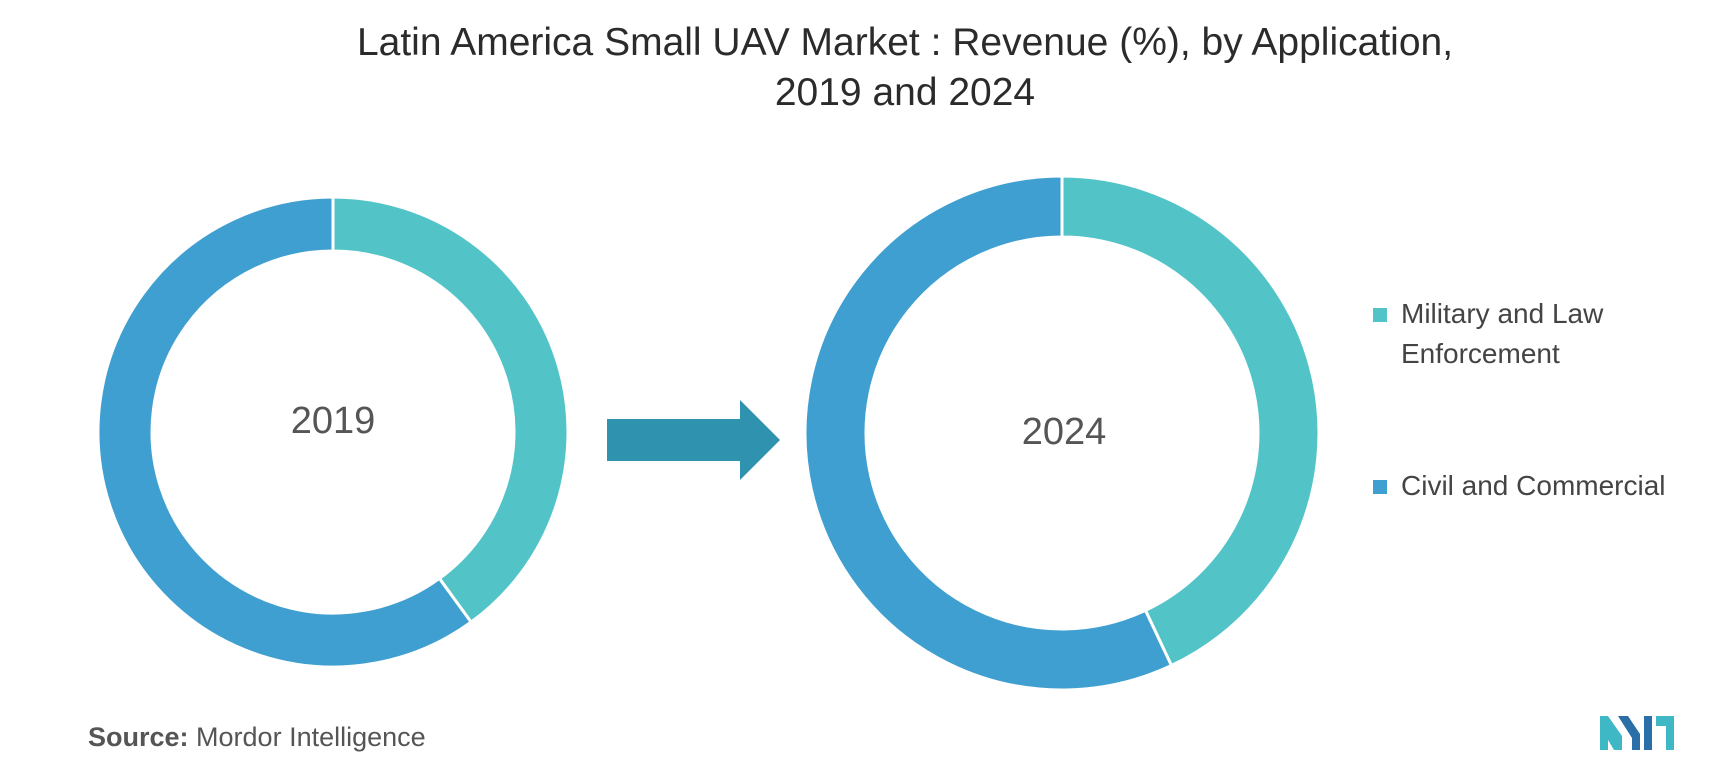 Image resolution: width=1733 pixels, height=777 pixels. Describe the element at coordinates (1502, 313) in the screenshot. I see `legend-label-military-line1: Military and Law` at that location.